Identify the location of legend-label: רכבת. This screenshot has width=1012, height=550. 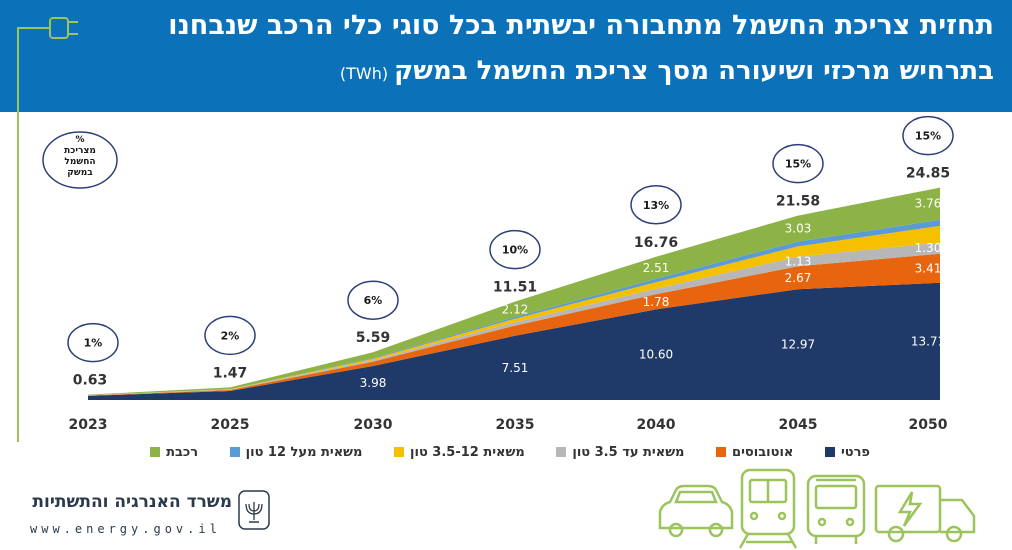
(182, 452).